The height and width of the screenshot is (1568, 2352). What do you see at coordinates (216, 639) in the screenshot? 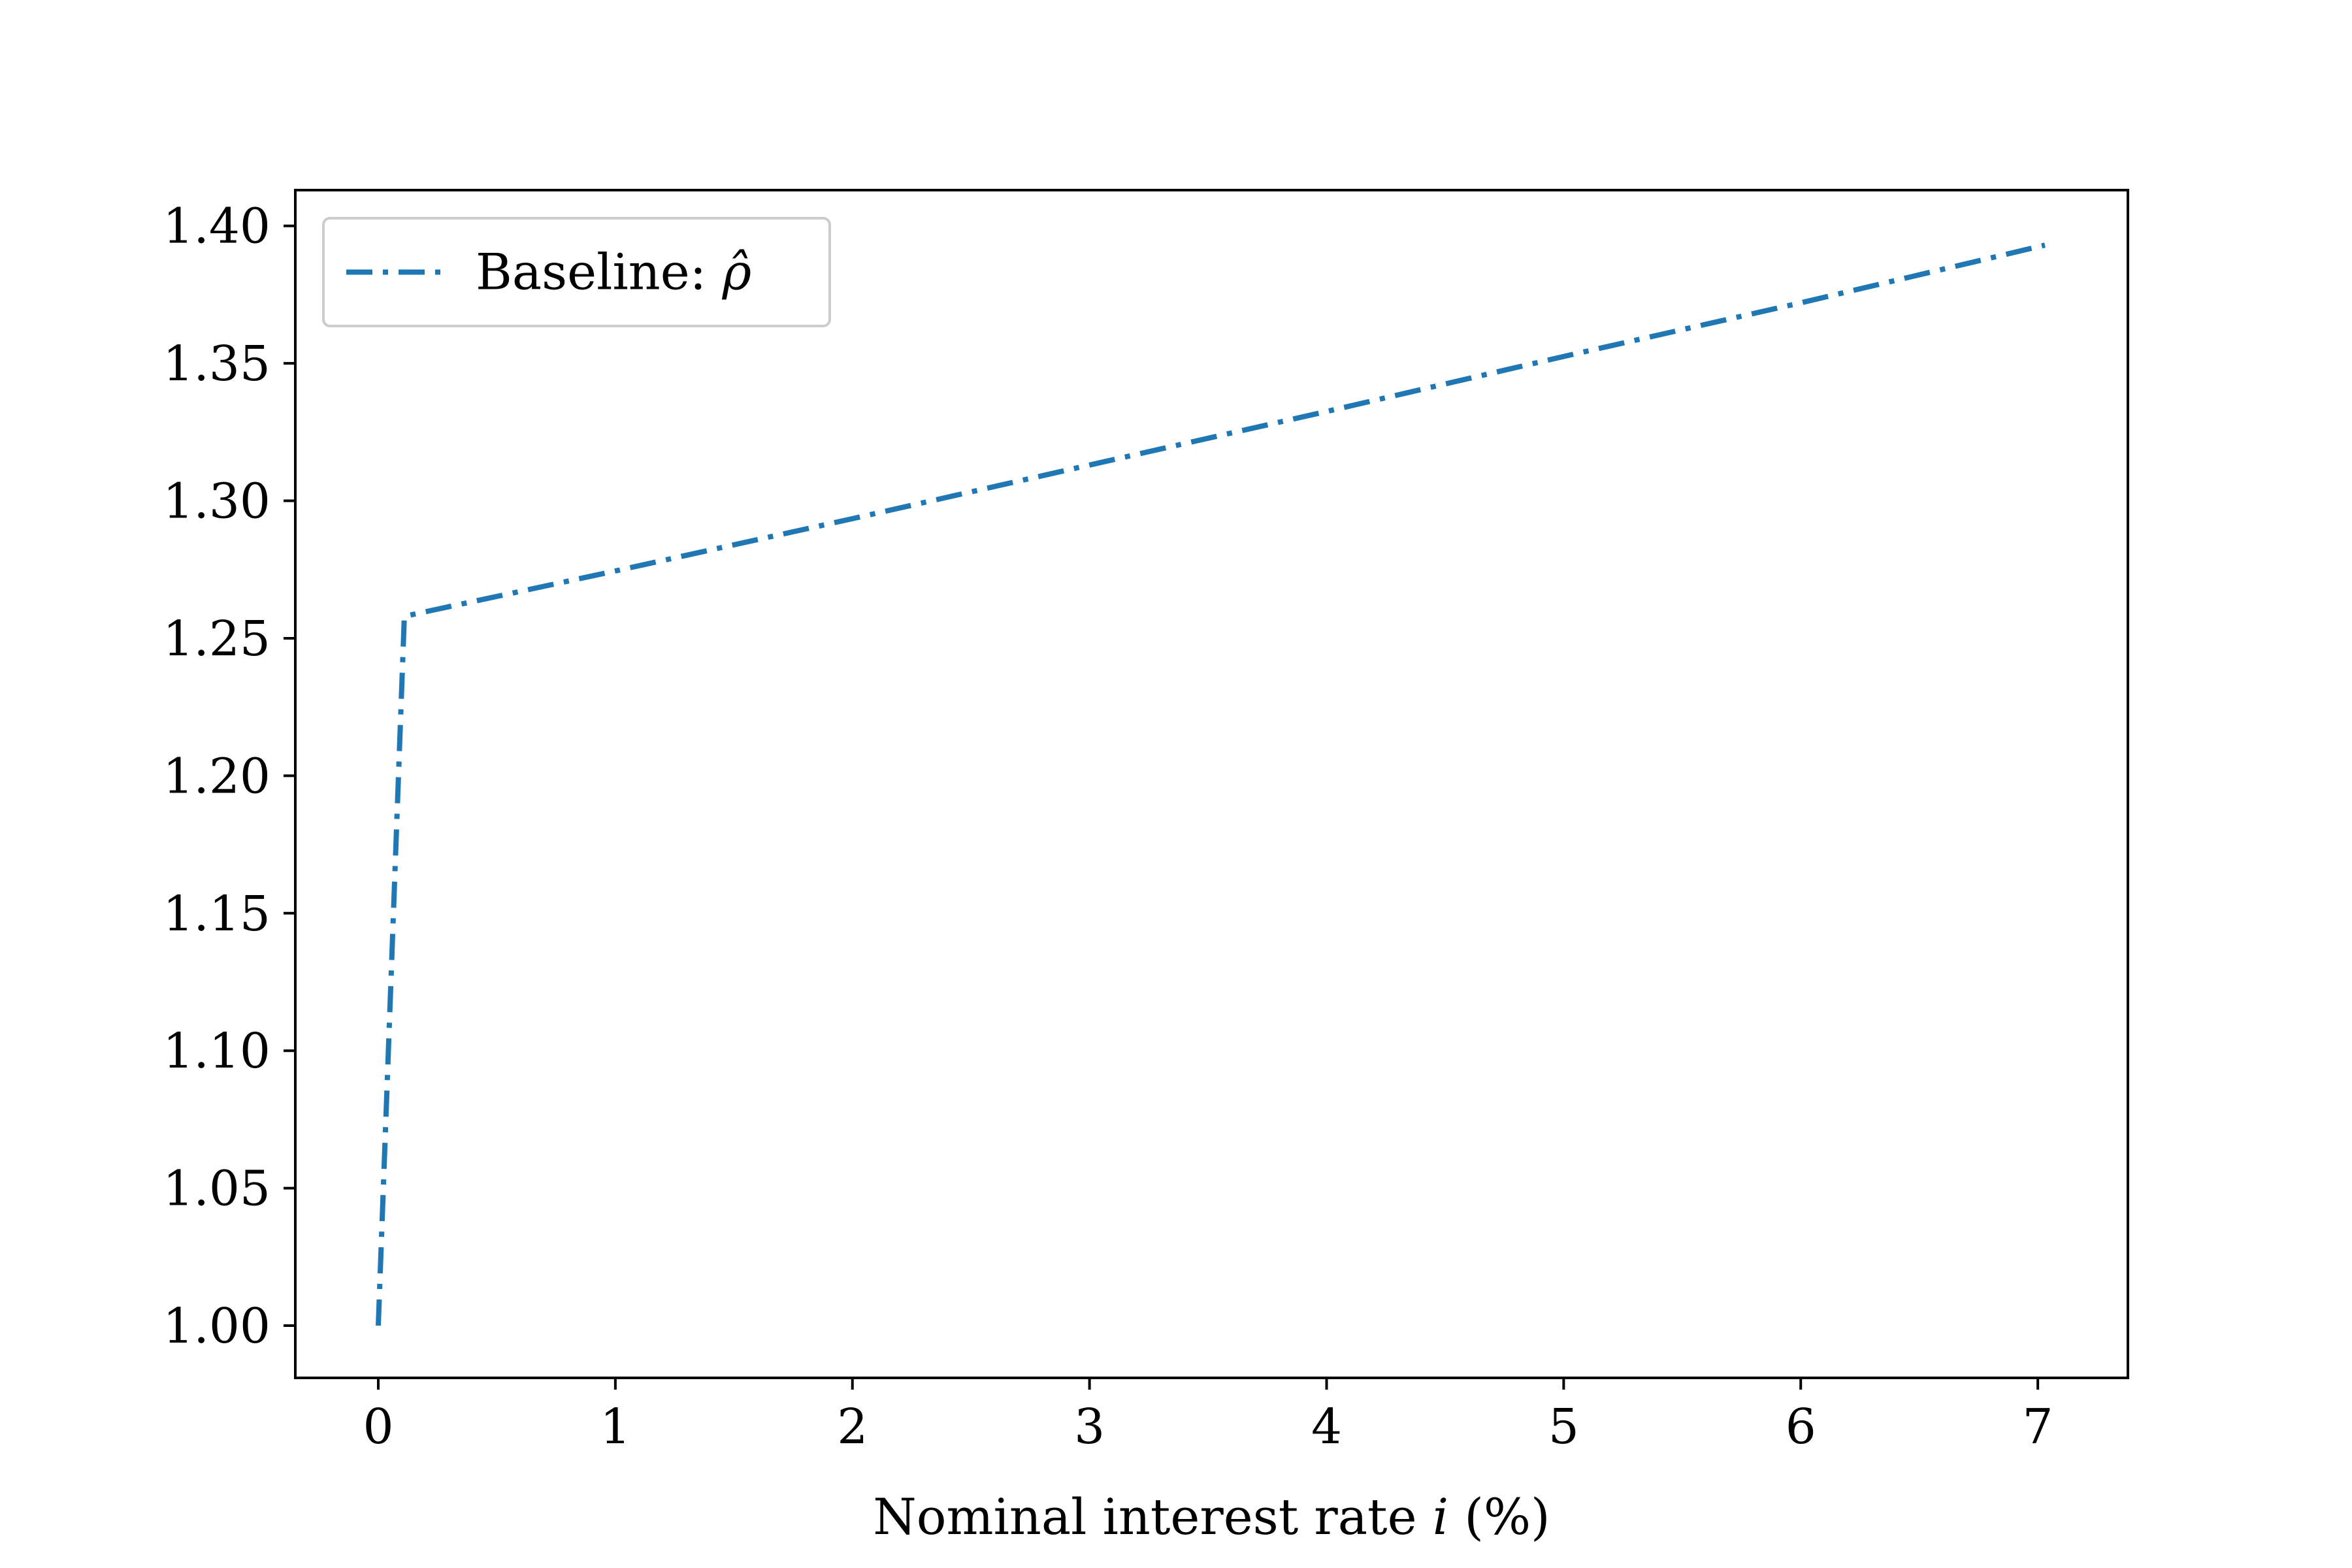
I see `y-tick-label: 1.25` at bounding box center [216, 639].